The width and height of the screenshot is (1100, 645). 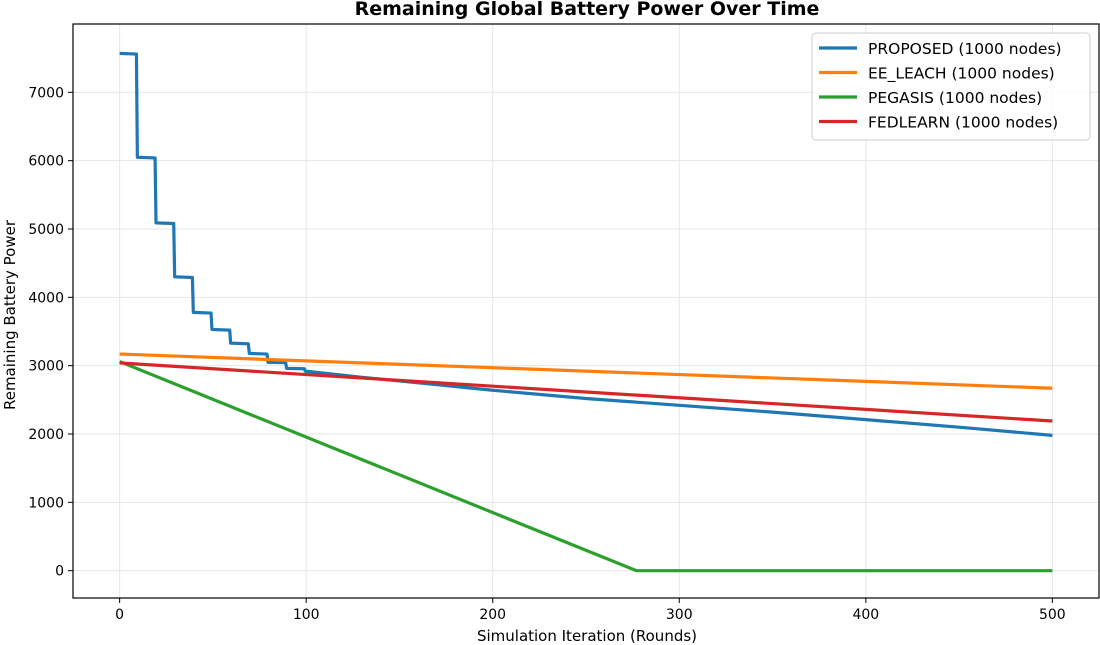 What do you see at coordinates (865, 615) in the screenshot?
I see `x-tick-label: 400` at bounding box center [865, 615].